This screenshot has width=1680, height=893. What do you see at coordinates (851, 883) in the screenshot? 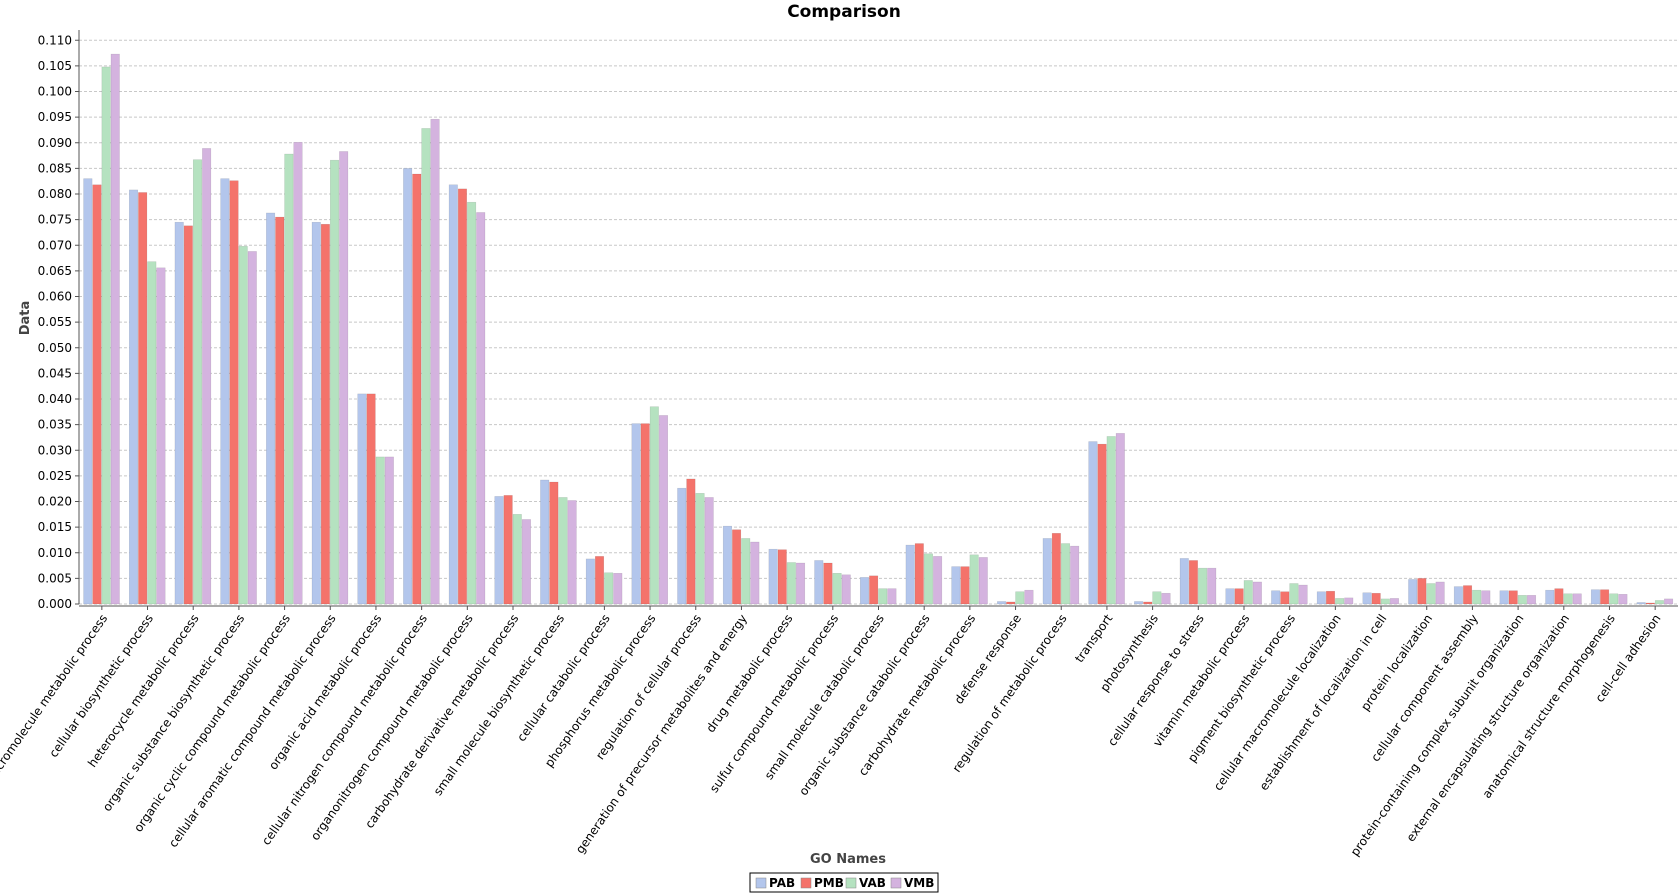
I see `legend-swatch-vab` at bounding box center [851, 883].